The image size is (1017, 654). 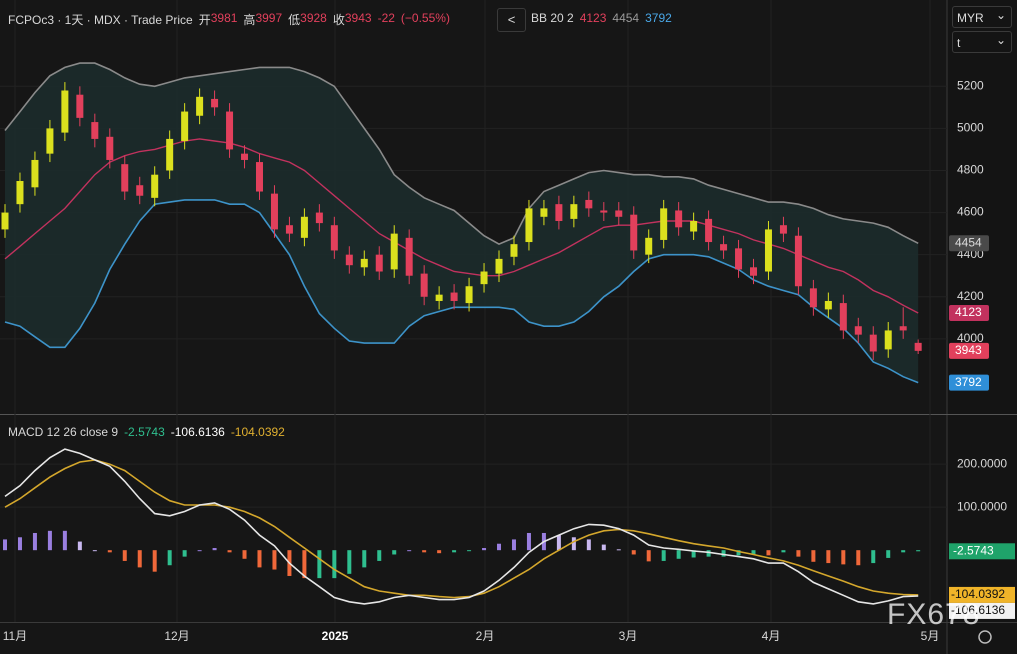 I want to click on time-label: 4月, so click(x=771, y=636).